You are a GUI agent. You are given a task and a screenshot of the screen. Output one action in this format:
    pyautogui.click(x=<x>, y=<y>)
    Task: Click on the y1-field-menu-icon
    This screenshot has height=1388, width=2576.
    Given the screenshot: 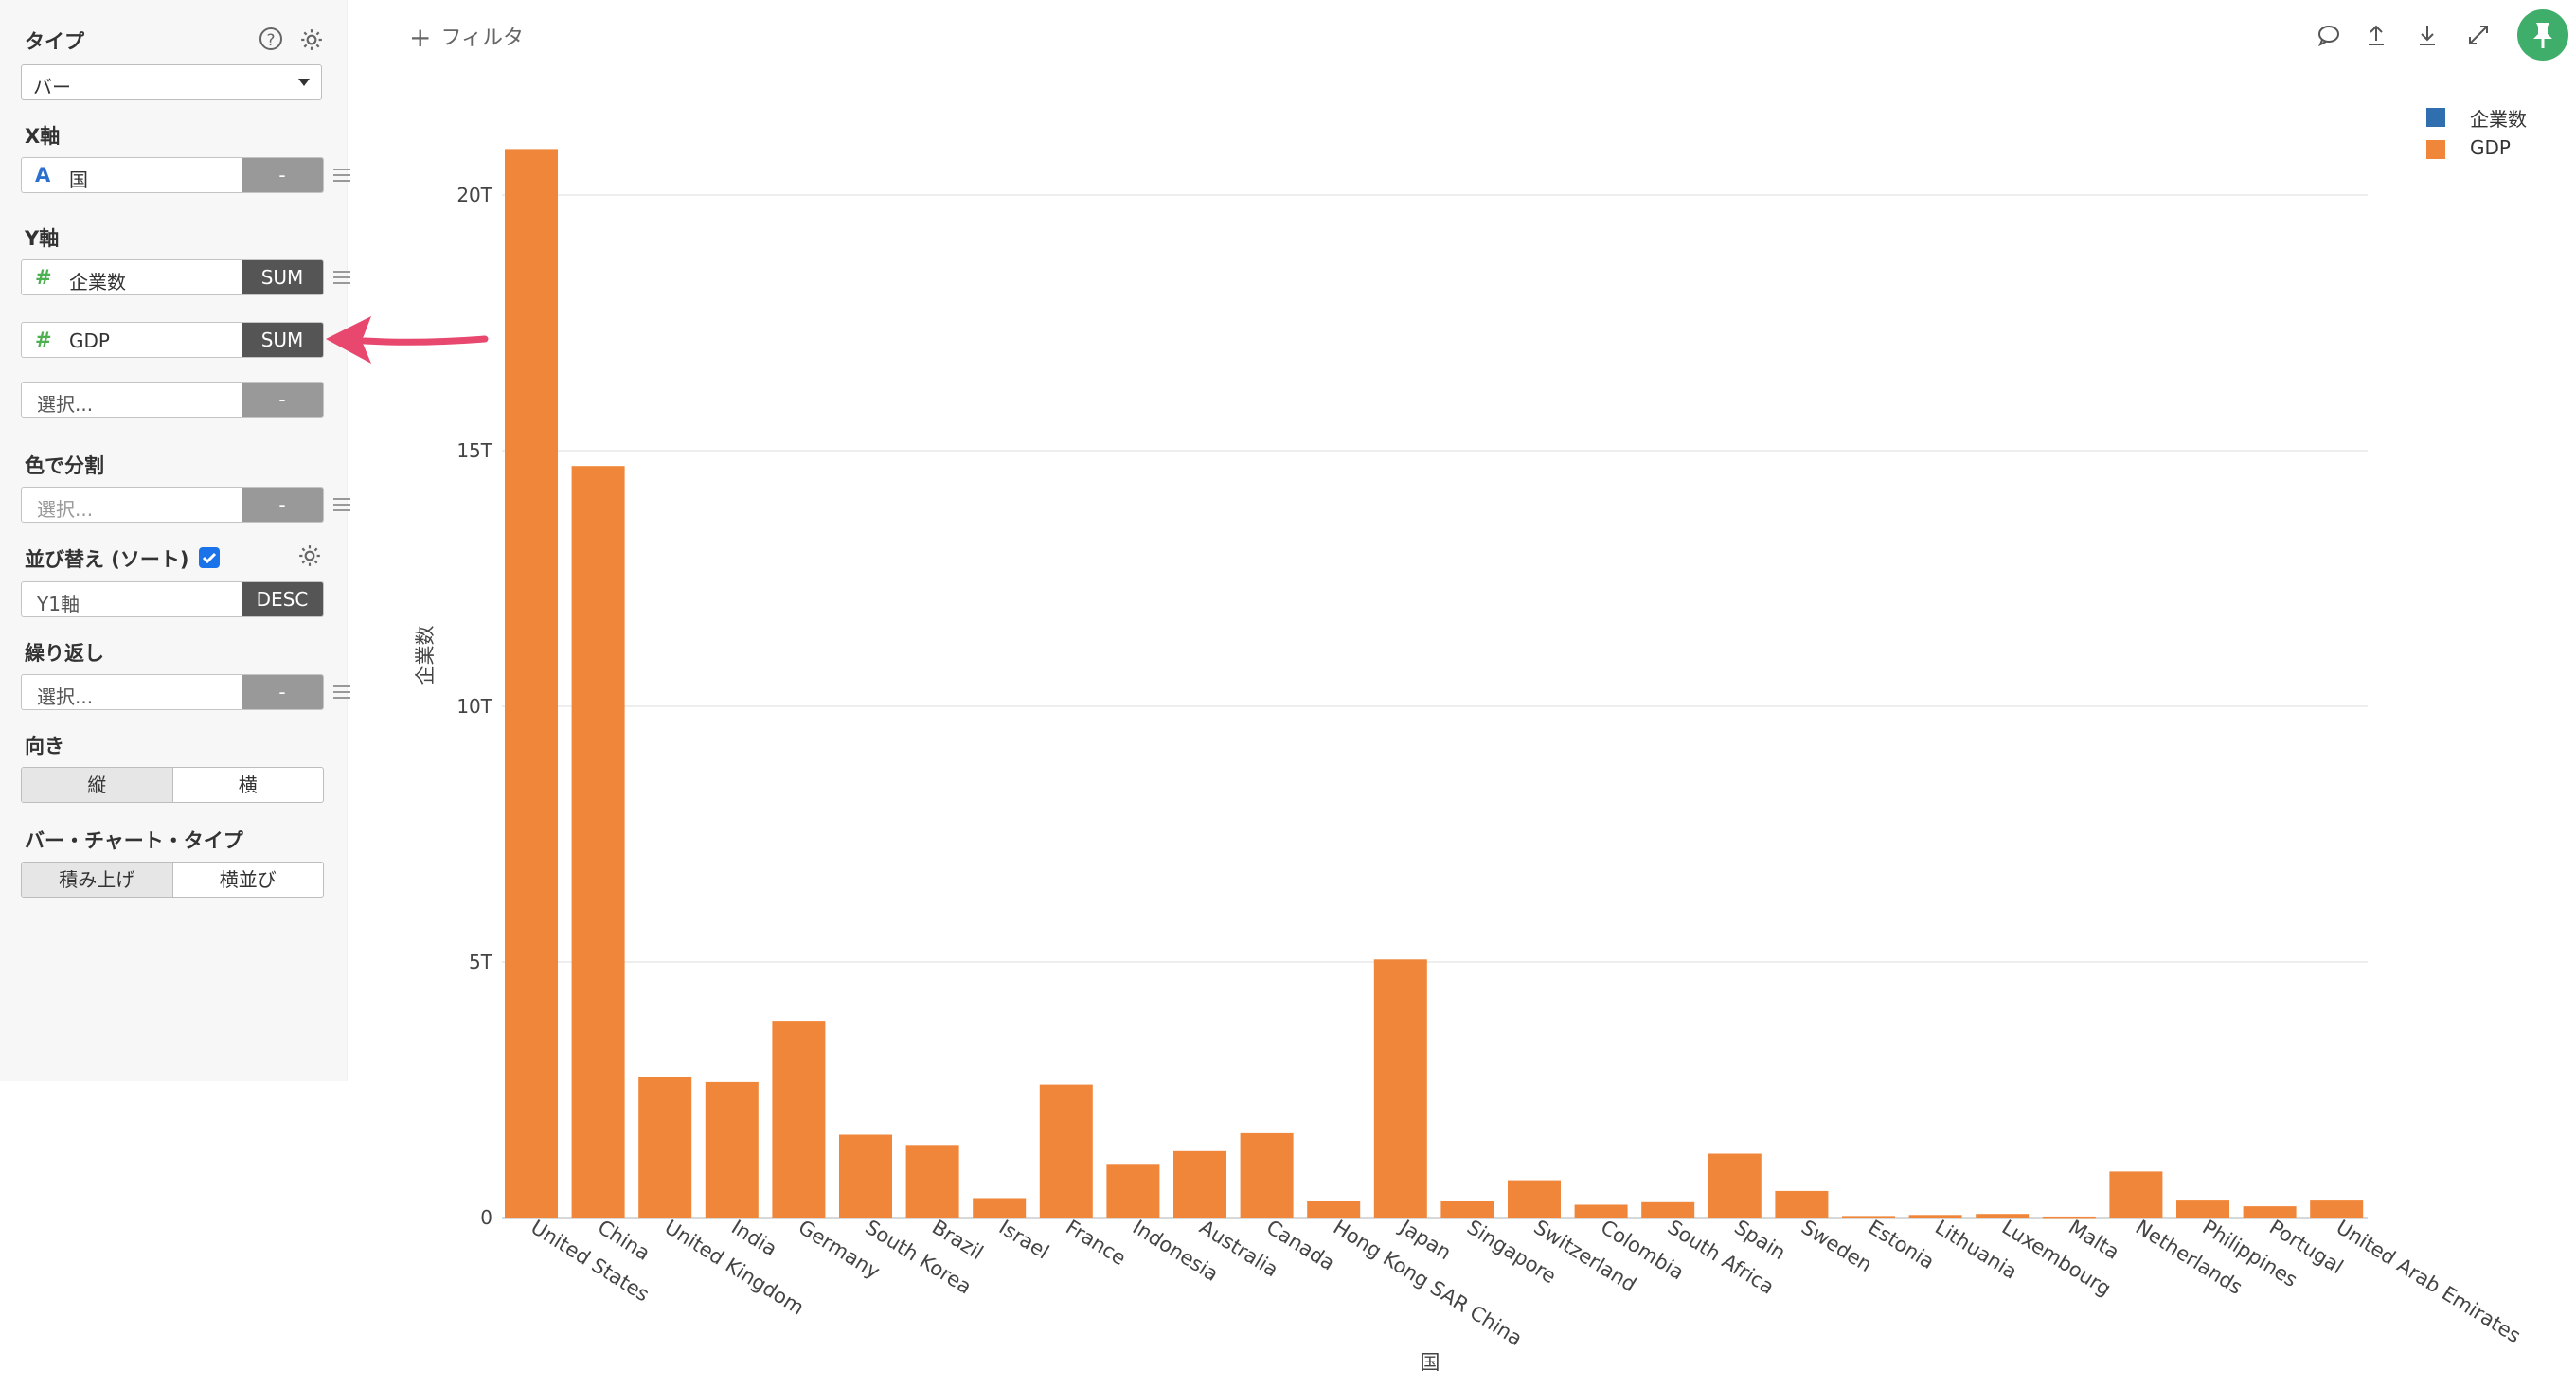 What is the action you would take?
    pyautogui.click(x=341, y=277)
    